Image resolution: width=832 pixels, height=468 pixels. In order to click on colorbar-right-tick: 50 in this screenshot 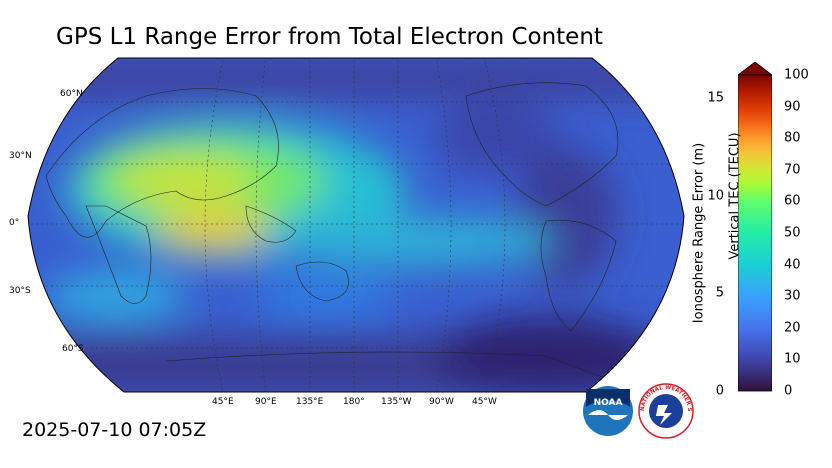, I will do `click(792, 233)`.